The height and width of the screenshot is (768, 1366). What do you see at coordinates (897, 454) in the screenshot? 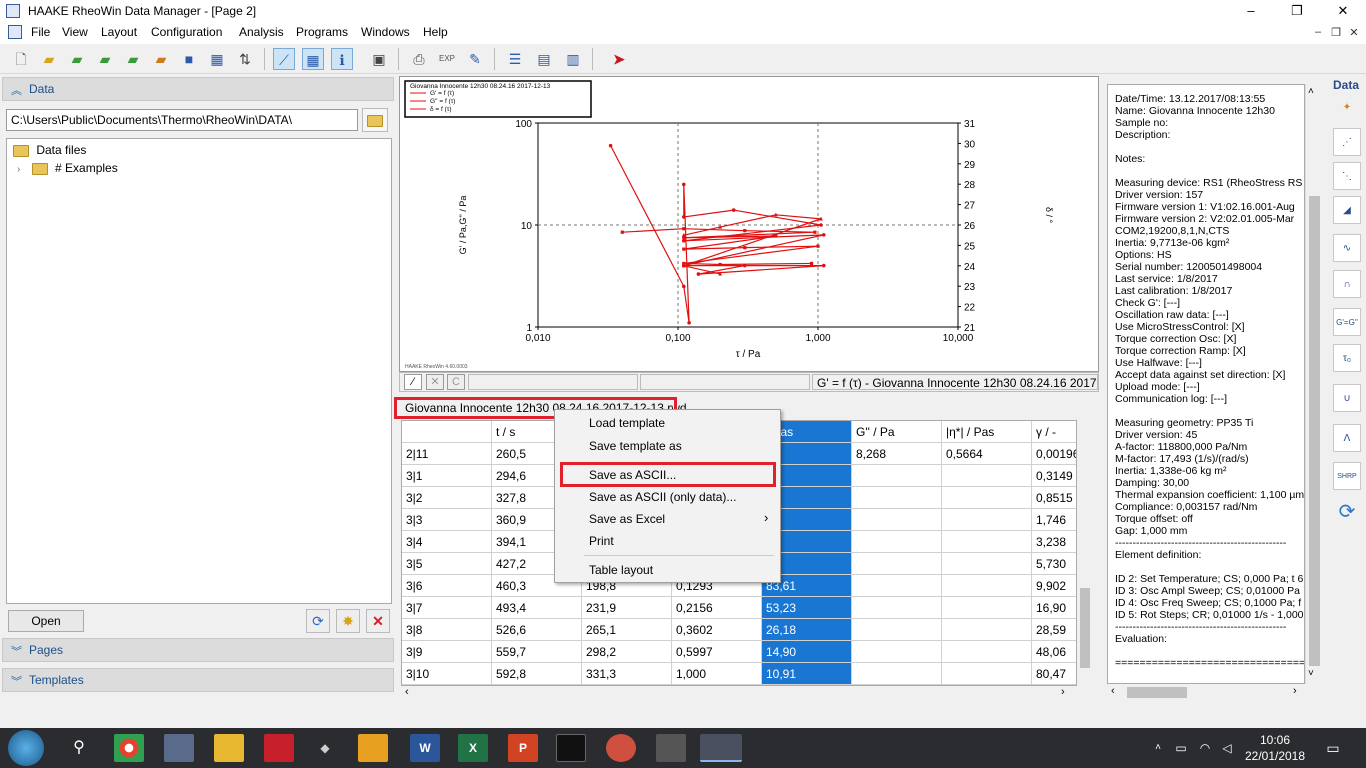
I see `table-cell: 8,268` at bounding box center [897, 454].